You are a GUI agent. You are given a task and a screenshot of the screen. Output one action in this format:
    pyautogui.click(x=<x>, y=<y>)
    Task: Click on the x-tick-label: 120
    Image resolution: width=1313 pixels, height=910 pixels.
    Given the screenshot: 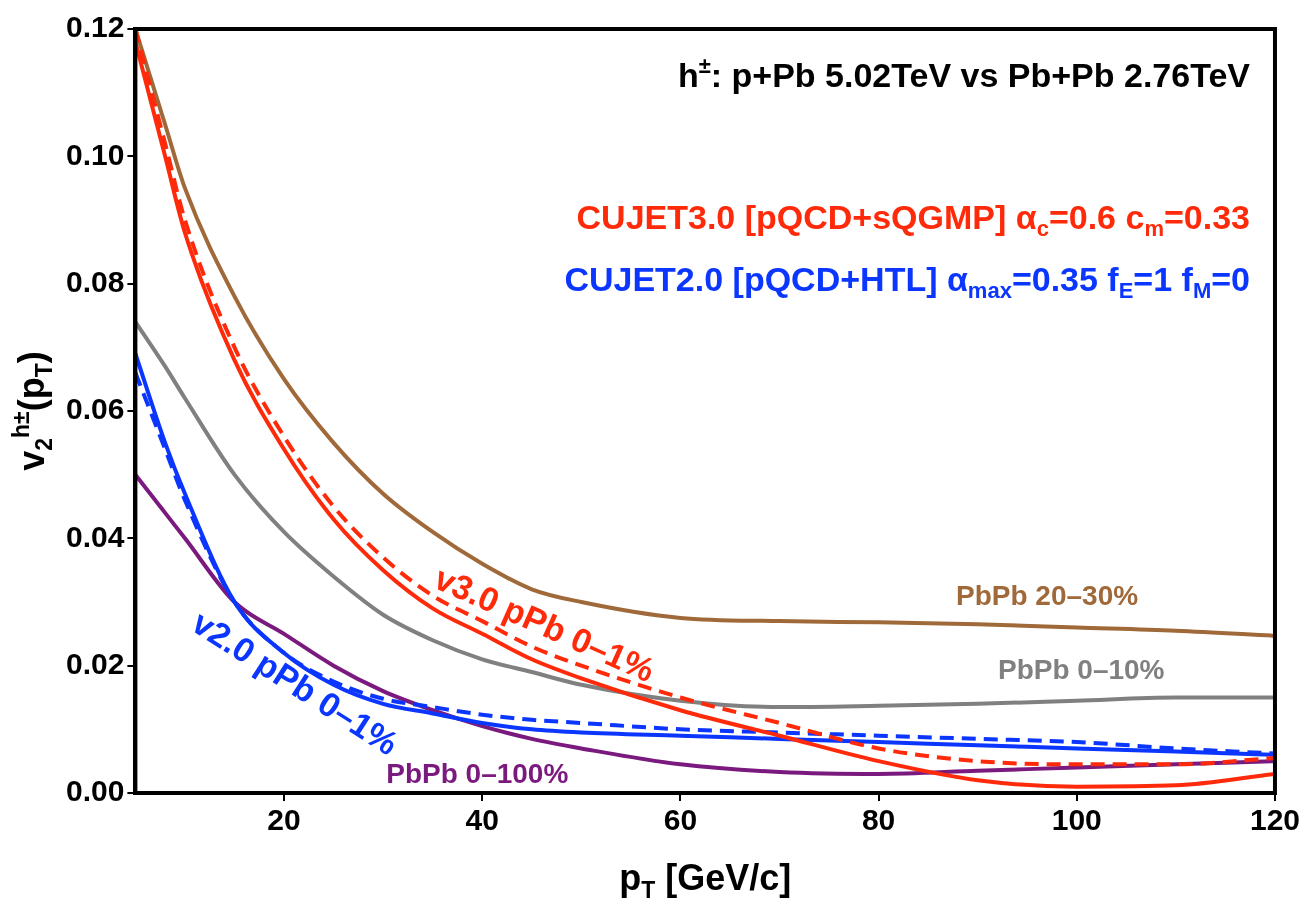 What is the action you would take?
    pyautogui.click(x=1274, y=820)
    